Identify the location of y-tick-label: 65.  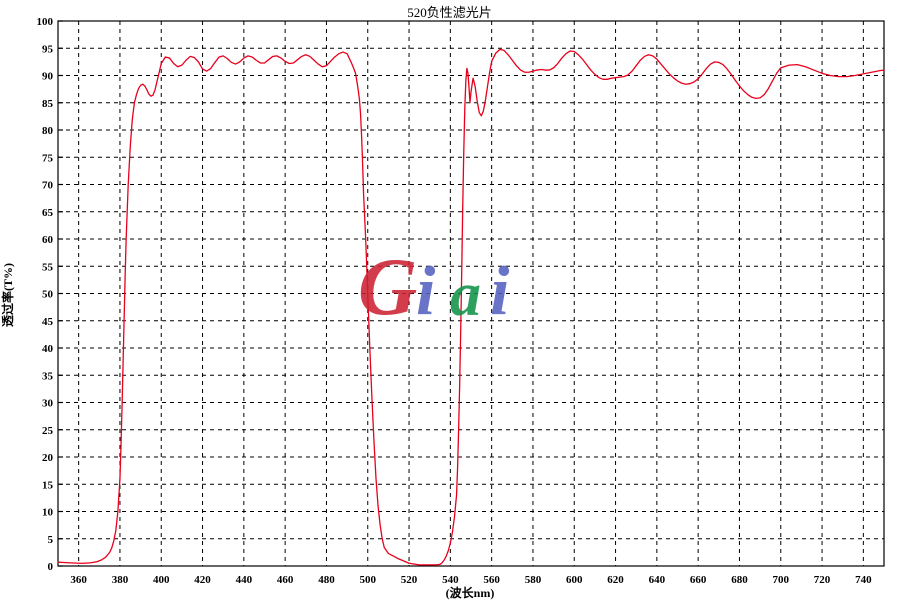
(48, 213).